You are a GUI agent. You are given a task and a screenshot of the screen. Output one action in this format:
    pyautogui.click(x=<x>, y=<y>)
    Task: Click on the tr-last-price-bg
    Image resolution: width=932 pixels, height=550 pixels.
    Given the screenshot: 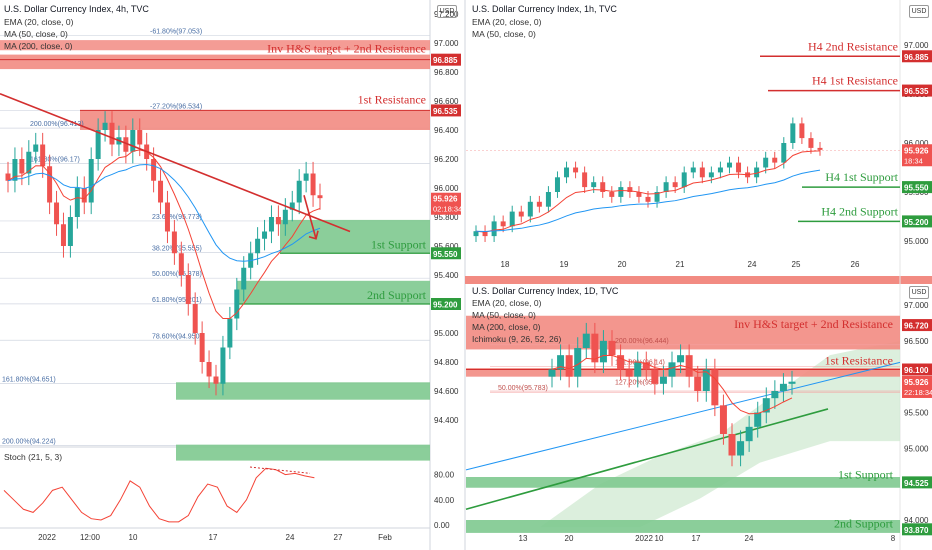 What is the action you would take?
    pyautogui.click(x=917, y=155)
    